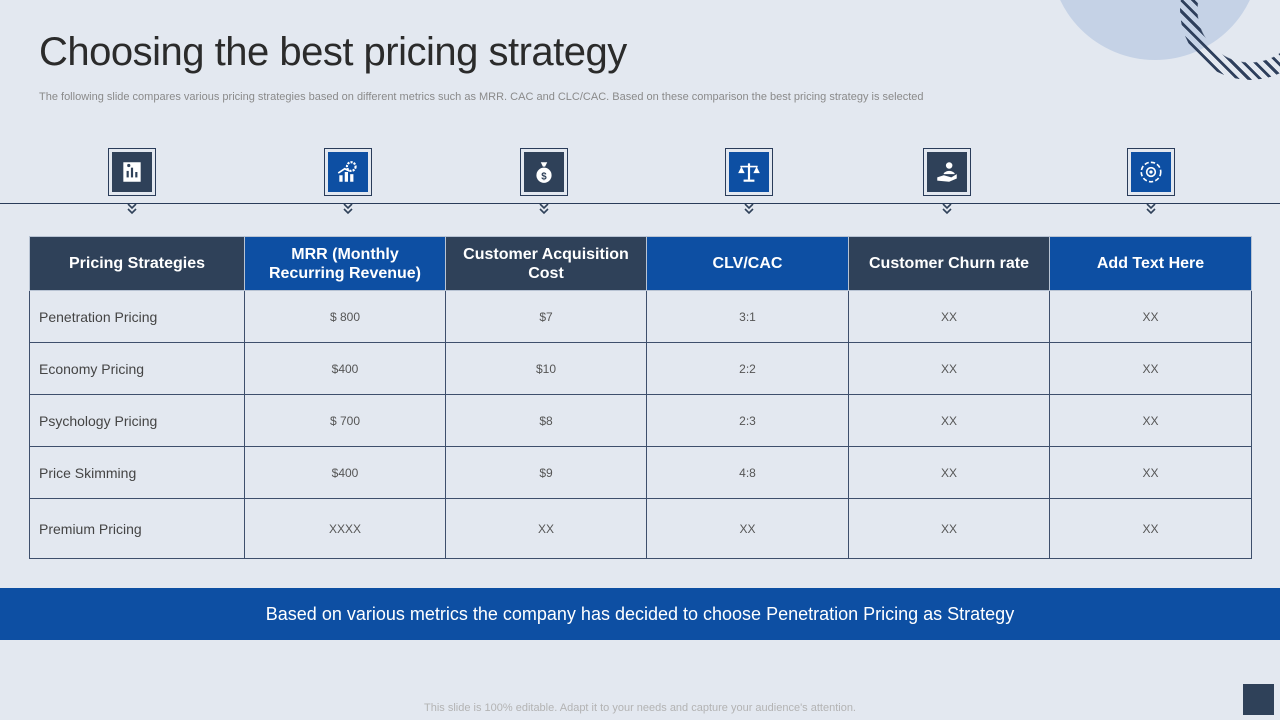 This screenshot has width=1280, height=720. I want to click on cac-cell: XX, so click(546, 528).